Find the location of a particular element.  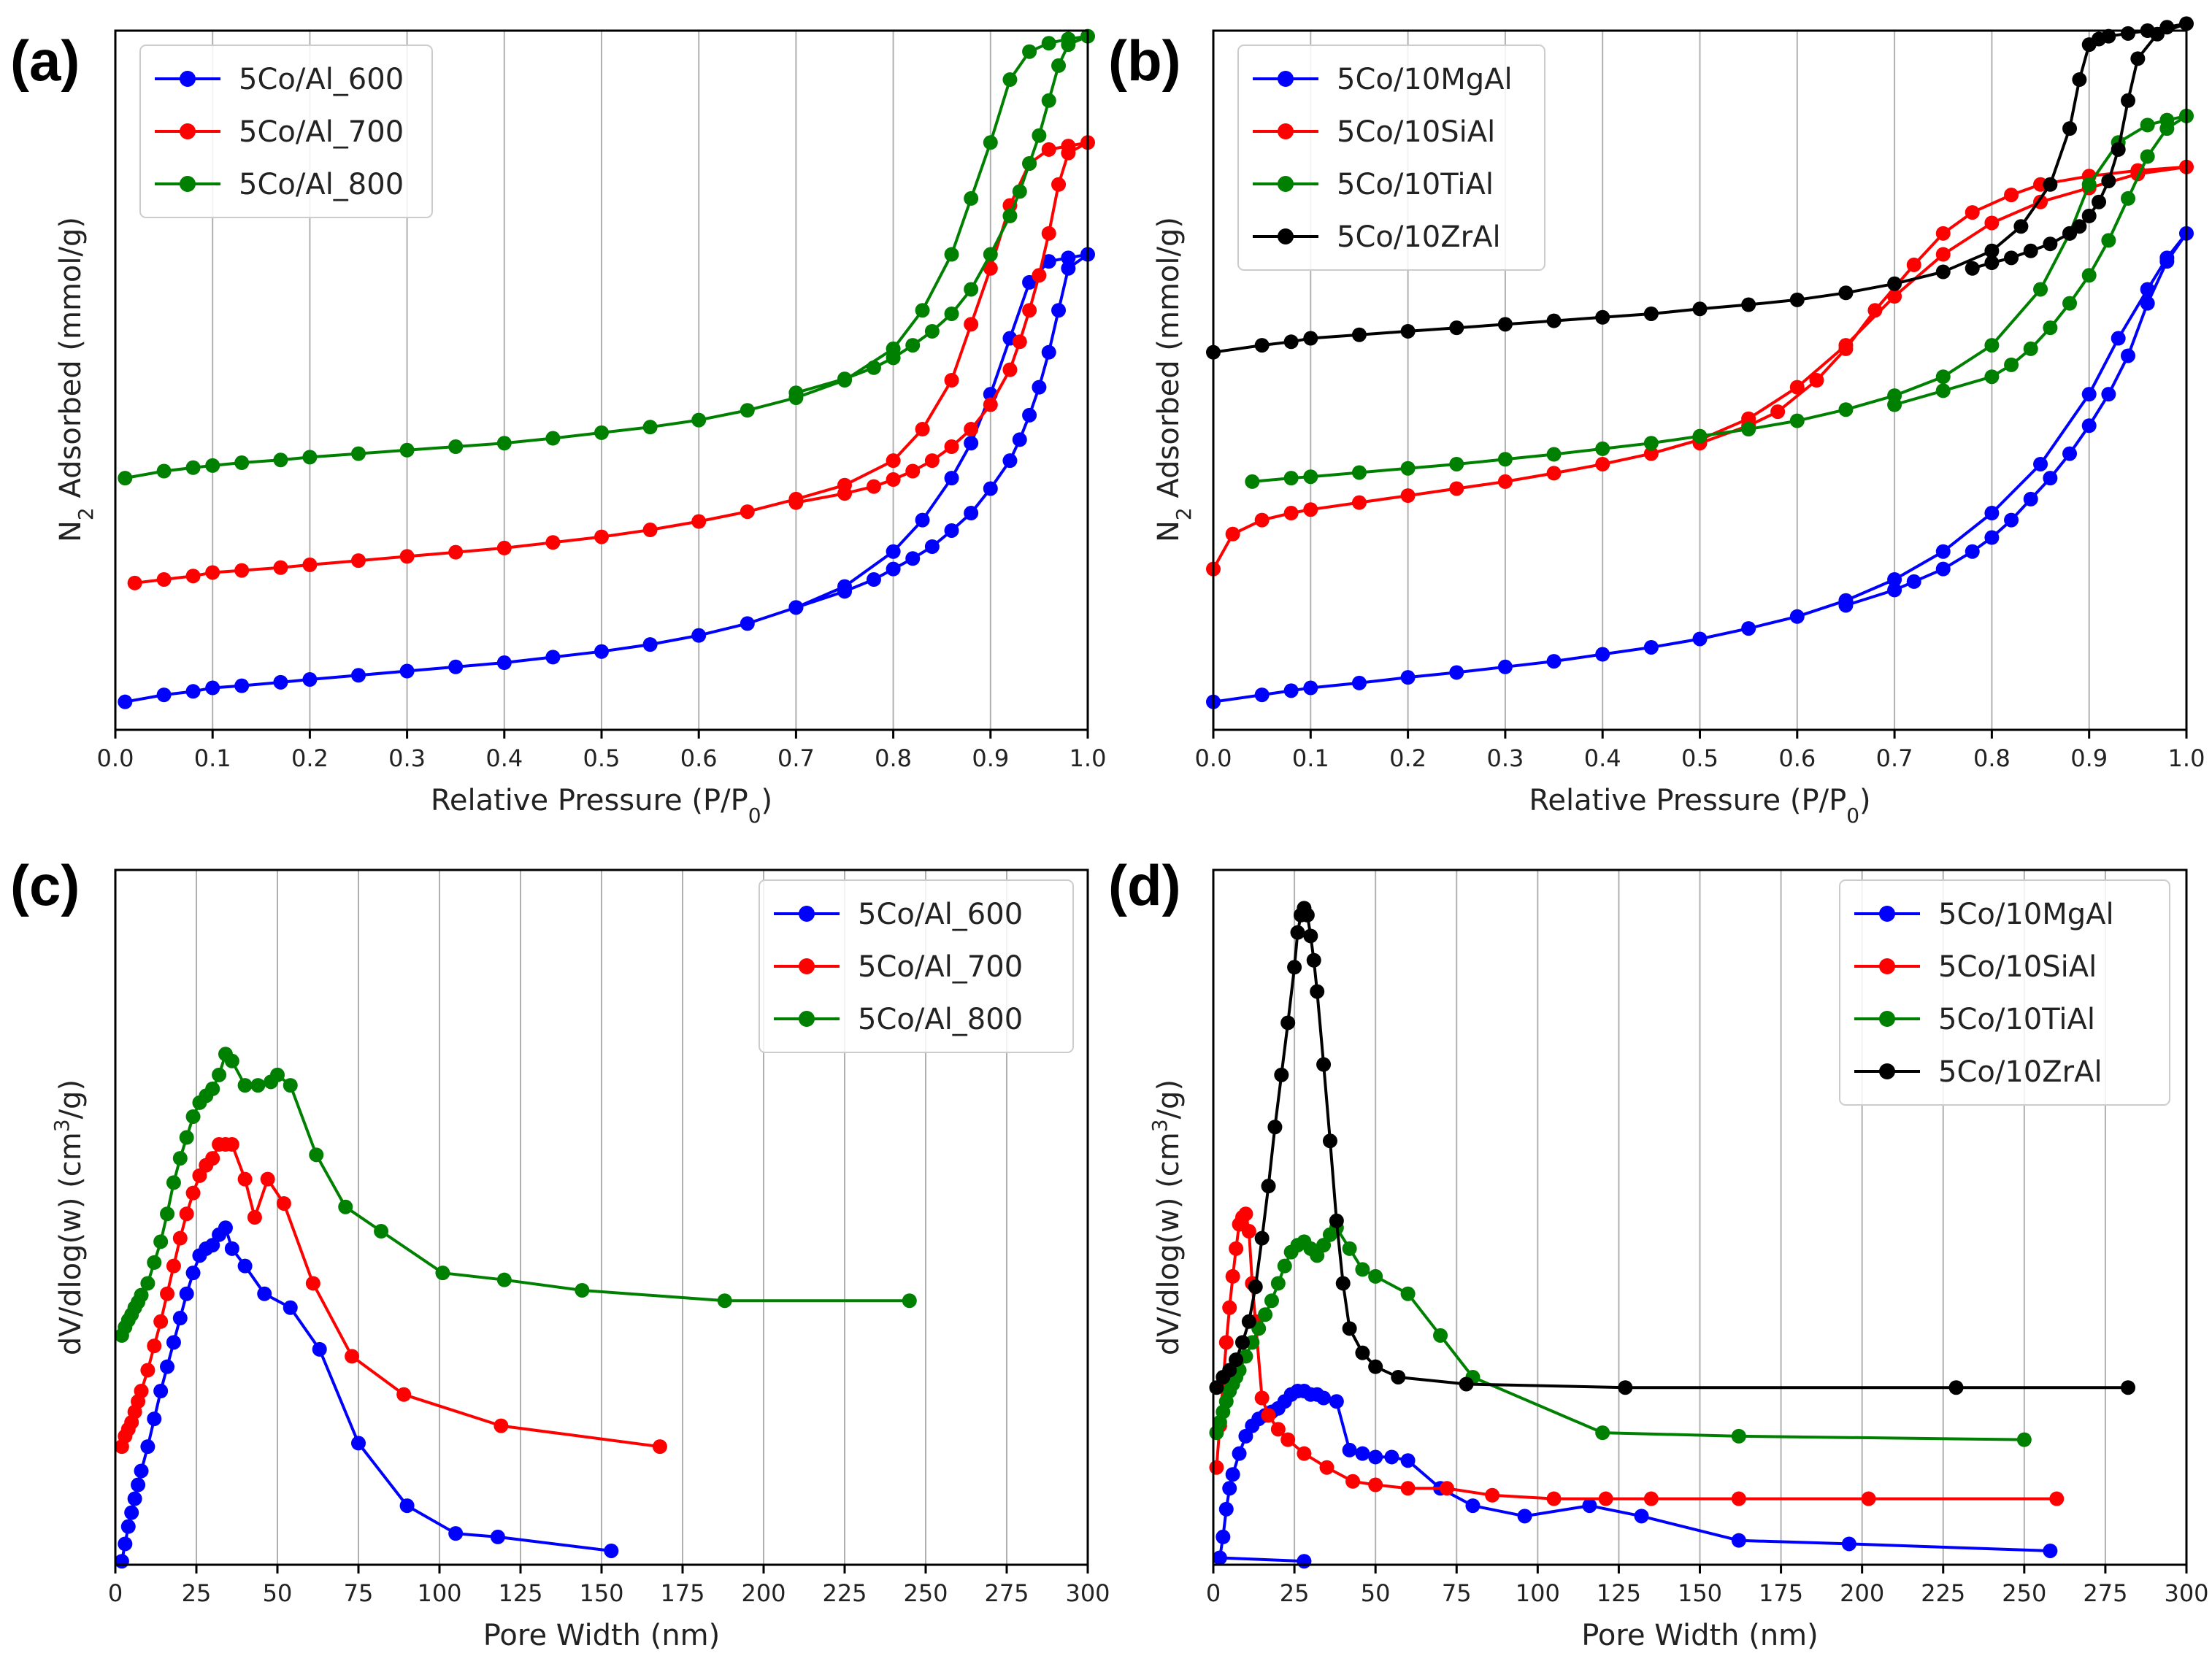

x-tick-label: 275 is located at coordinates (2105, 1593).